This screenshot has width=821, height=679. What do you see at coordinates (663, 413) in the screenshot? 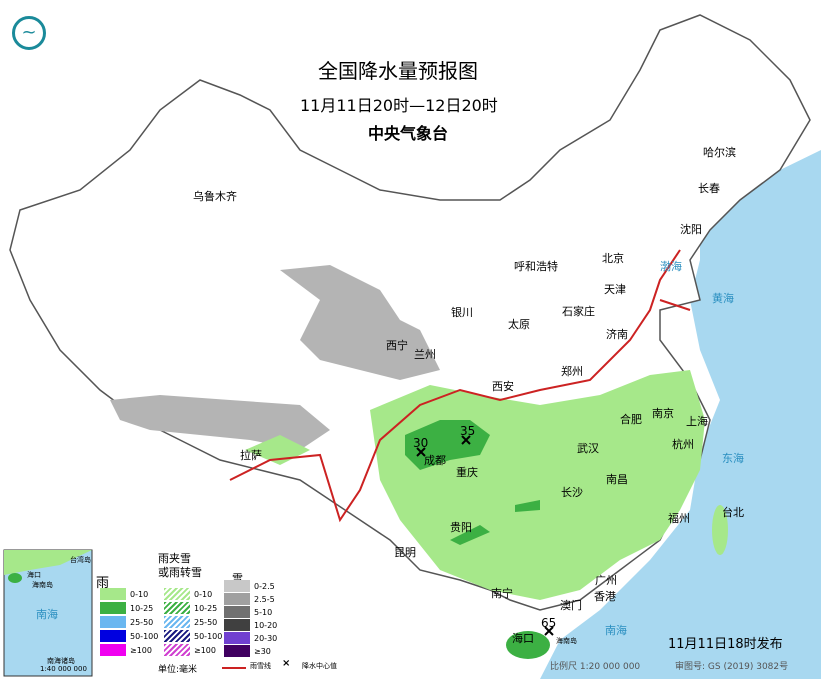
I see `city-label: 南京` at bounding box center [663, 413].